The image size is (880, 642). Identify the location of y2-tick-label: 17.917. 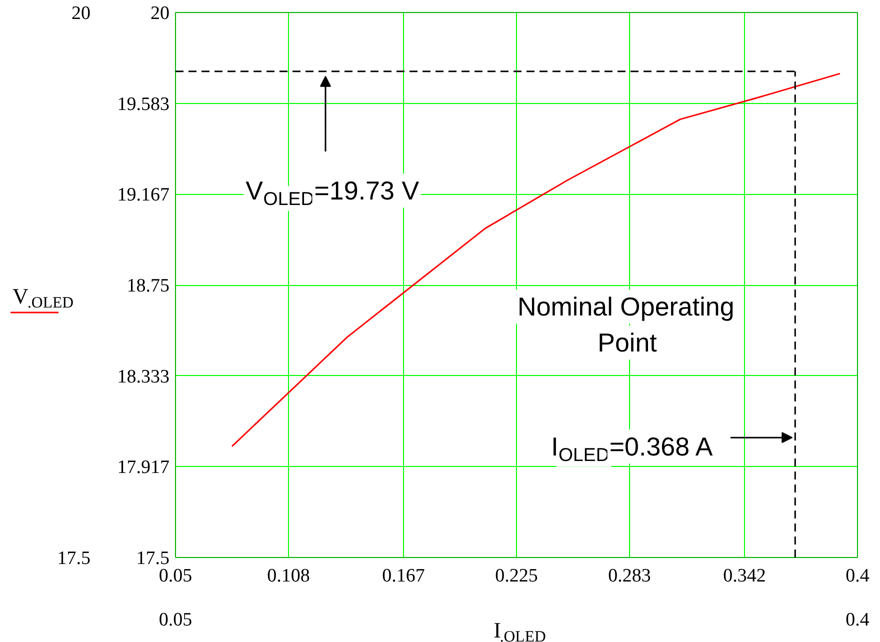
(143, 467).